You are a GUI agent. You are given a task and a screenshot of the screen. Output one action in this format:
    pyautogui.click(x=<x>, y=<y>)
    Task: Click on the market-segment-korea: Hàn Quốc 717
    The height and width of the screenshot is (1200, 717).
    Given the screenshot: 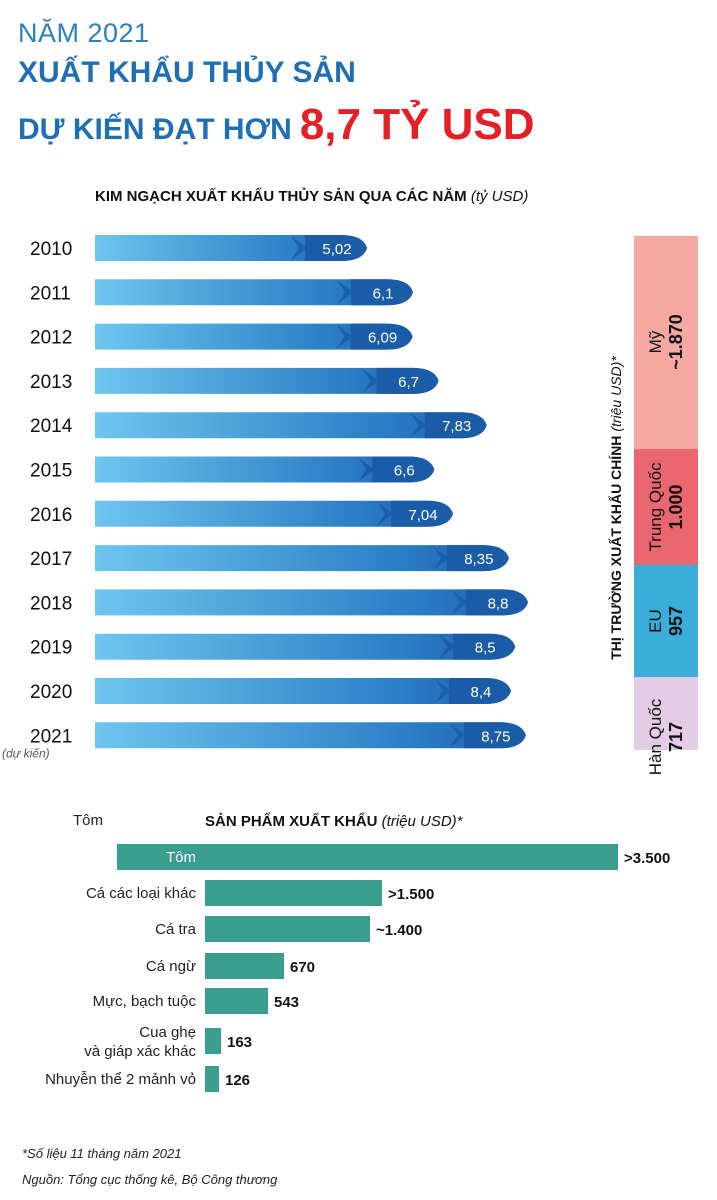 What is the action you would take?
    pyautogui.click(x=666, y=726)
    